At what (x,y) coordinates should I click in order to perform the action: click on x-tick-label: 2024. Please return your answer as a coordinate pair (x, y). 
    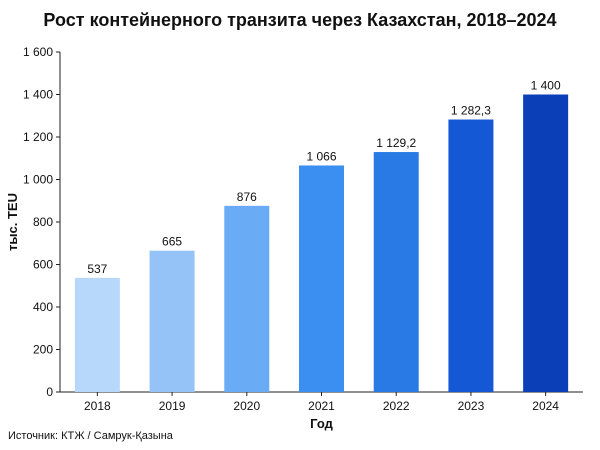
    Looking at the image, I should click on (545, 406).